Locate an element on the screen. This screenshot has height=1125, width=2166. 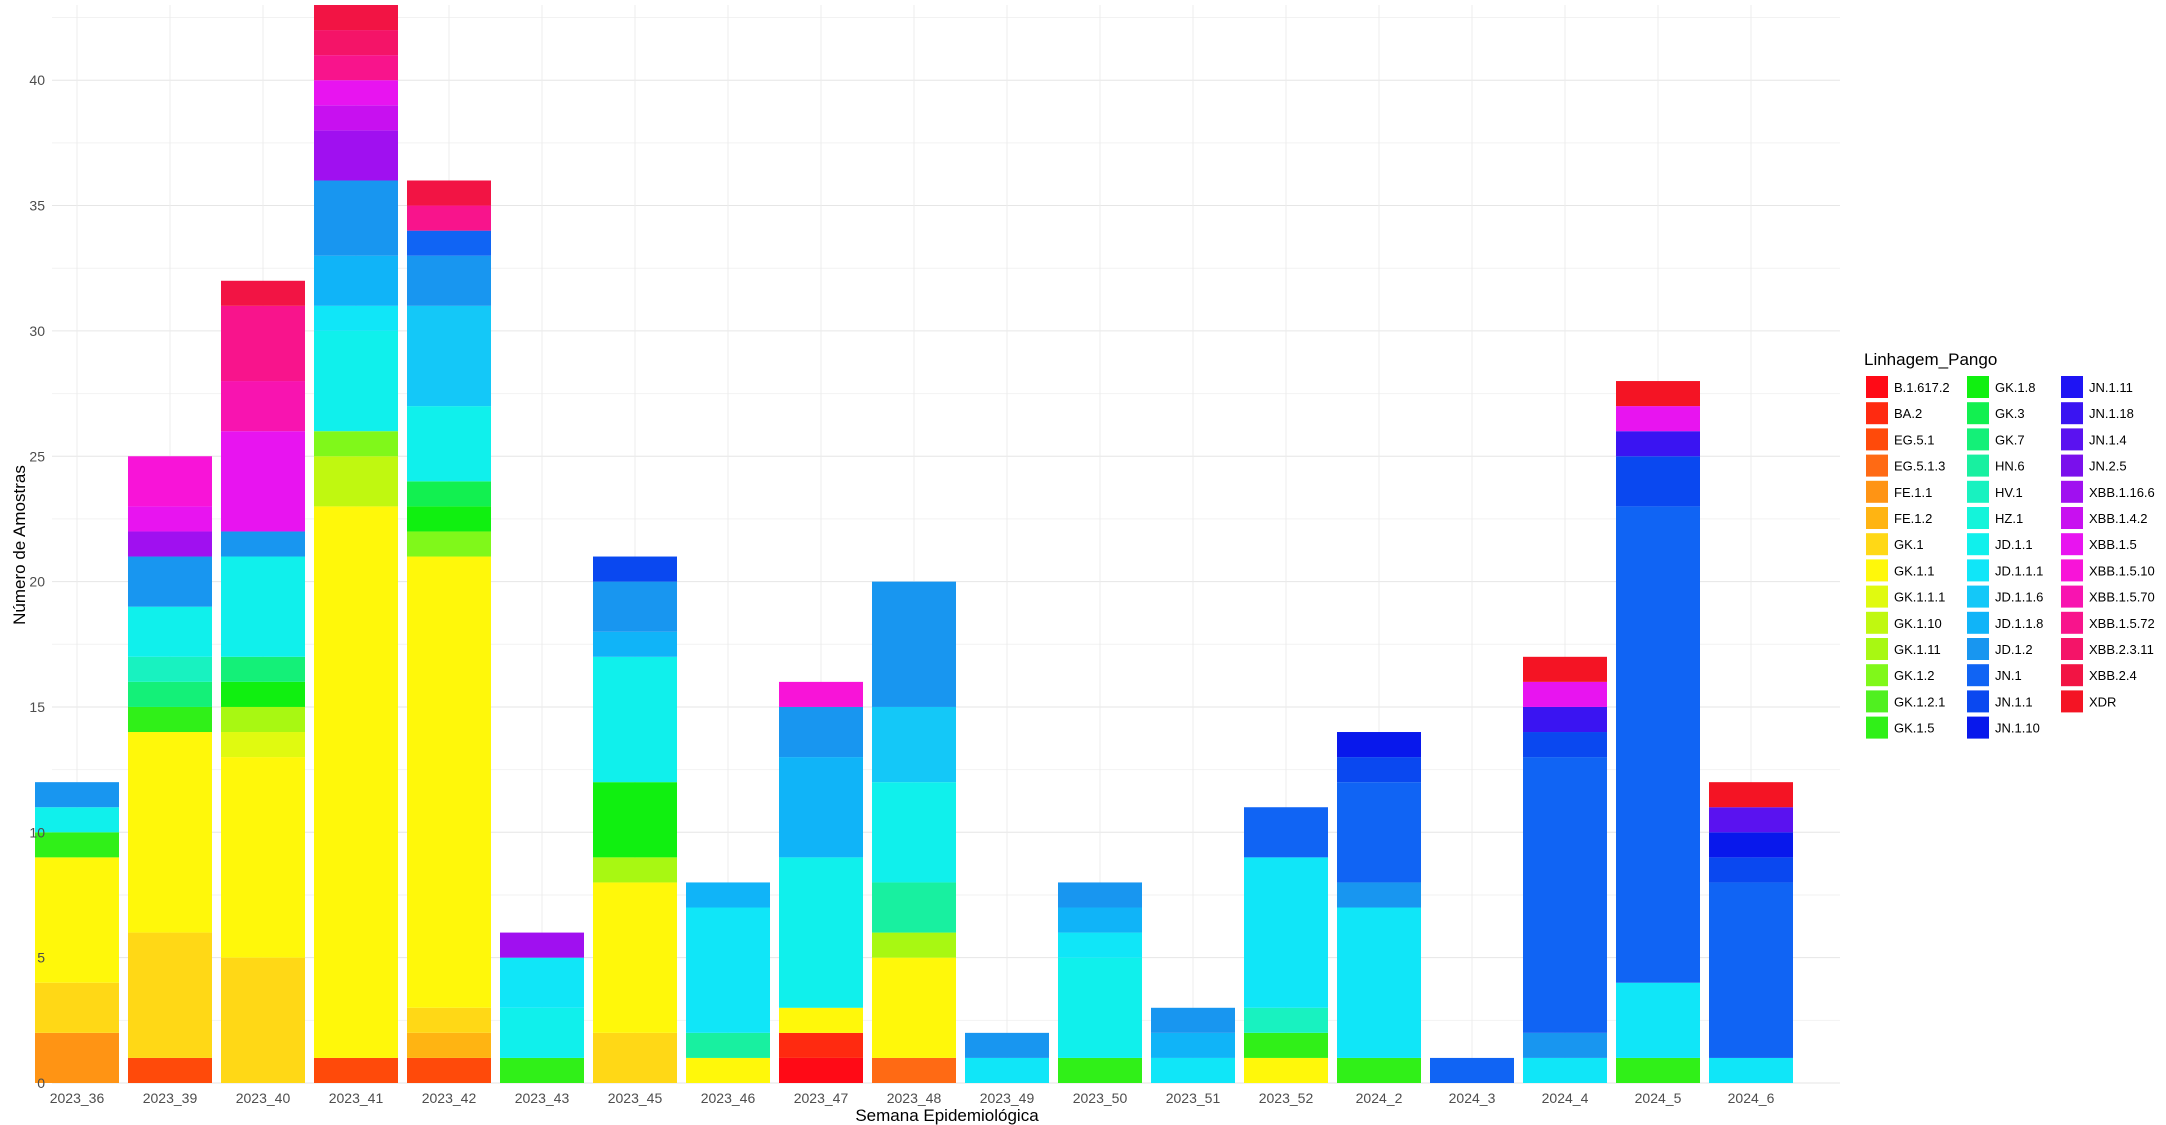
bar-segment-2023_36-FE.1.1 is located at coordinates (77, 1057).